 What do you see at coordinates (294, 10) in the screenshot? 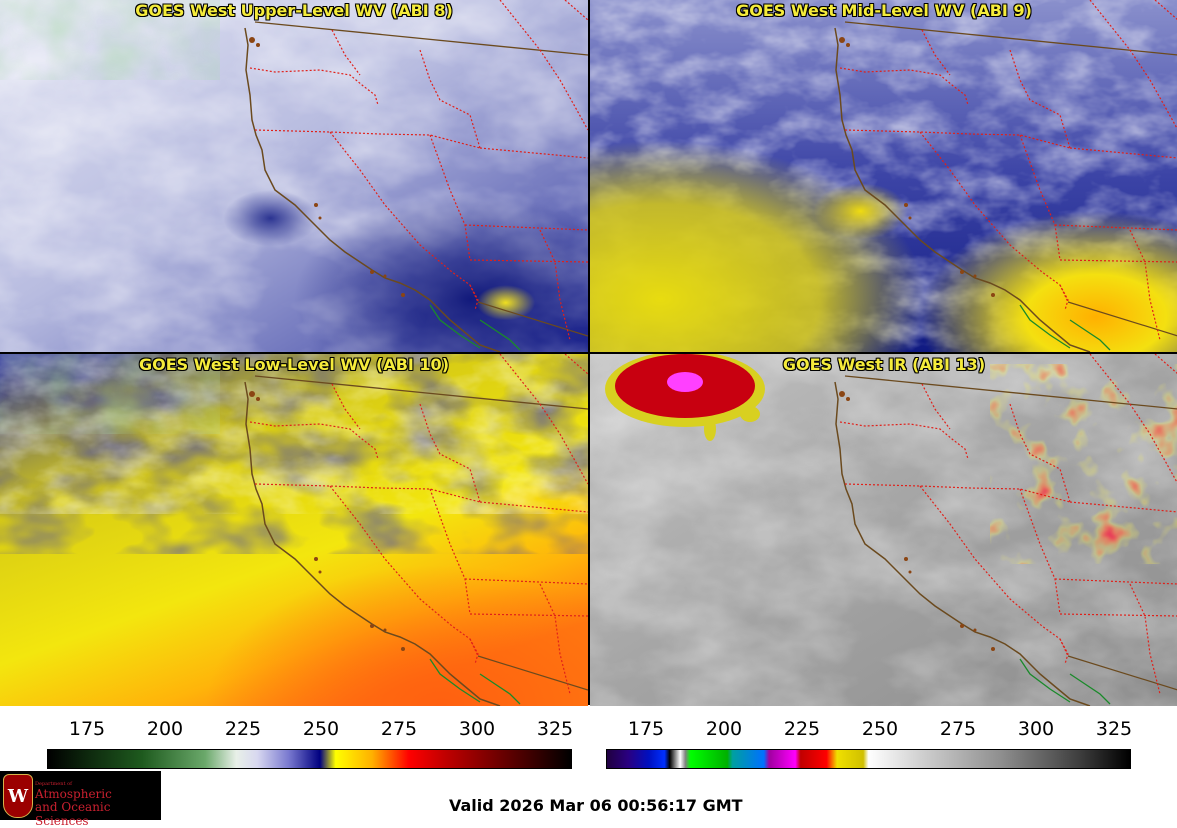
I see `panel-title: GOES West Upper-Level WV (ABI 8)` at bounding box center [294, 10].